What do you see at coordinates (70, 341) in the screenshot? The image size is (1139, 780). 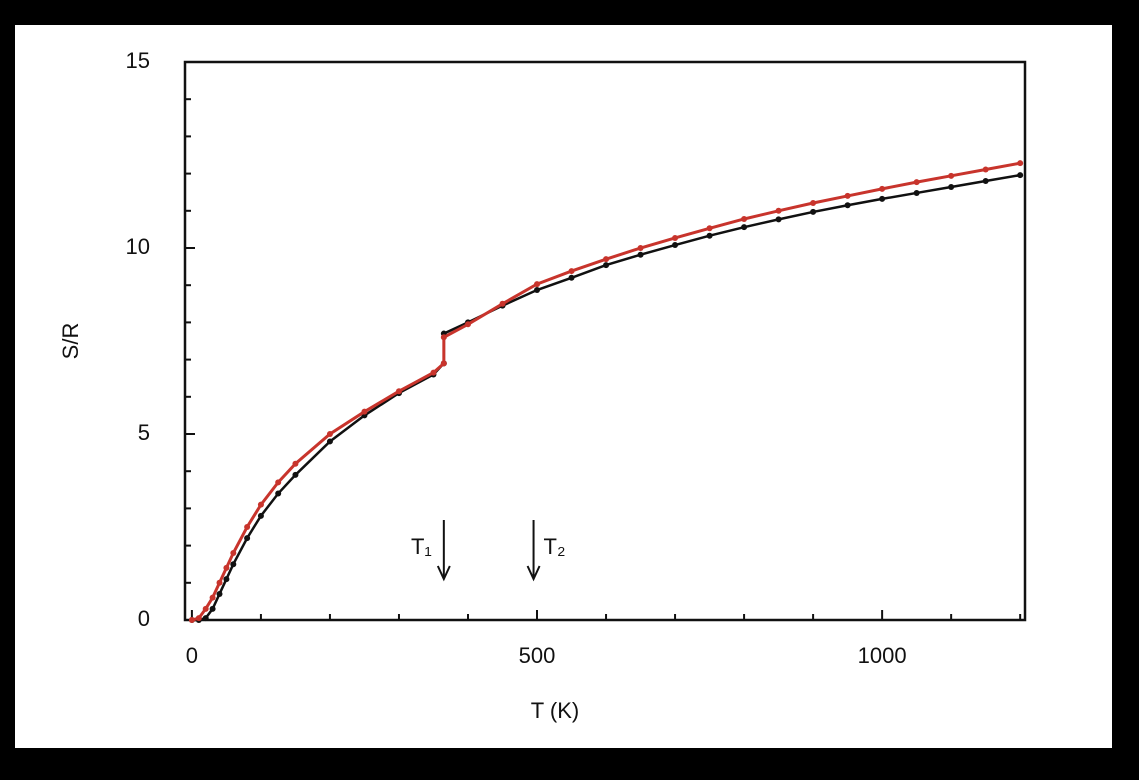 I see `y-axis-label: S/R` at bounding box center [70, 341].